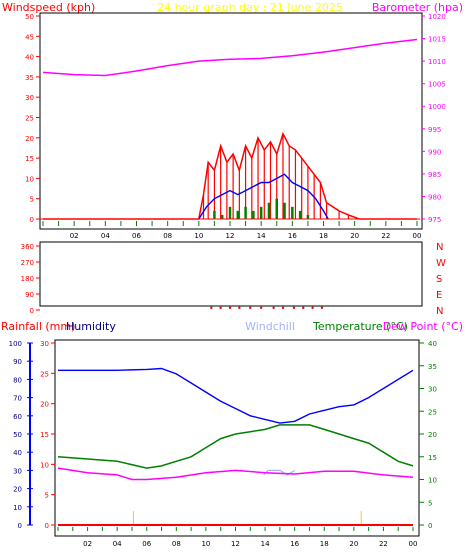 This screenshot has height=555, width=466. I want to click on direction-tick-label: 90, so click(29, 295).